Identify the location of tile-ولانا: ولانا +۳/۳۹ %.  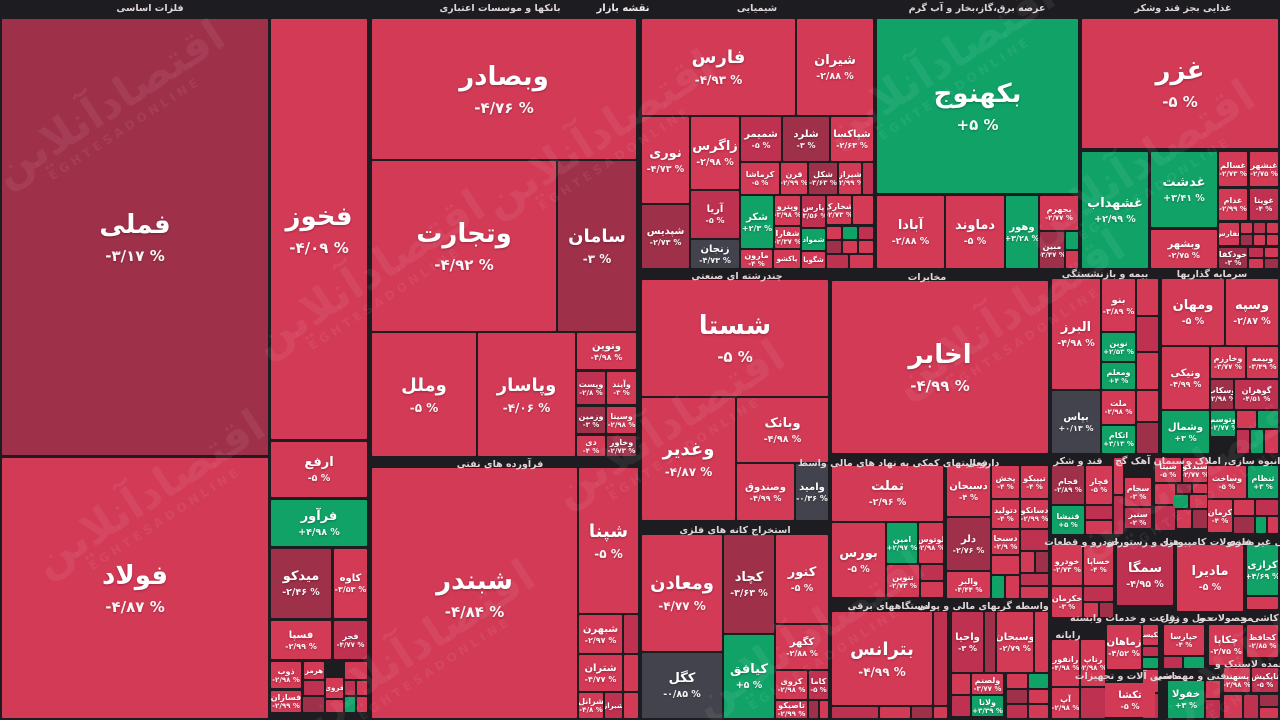
(987, 706).